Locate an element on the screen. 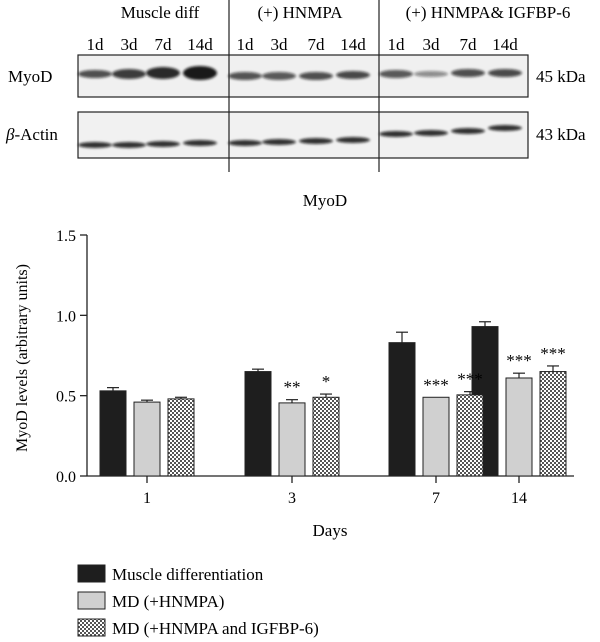 This screenshot has width=600, height=642. blot-size-label-actin: 43 kDa is located at coordinates (561, 134).